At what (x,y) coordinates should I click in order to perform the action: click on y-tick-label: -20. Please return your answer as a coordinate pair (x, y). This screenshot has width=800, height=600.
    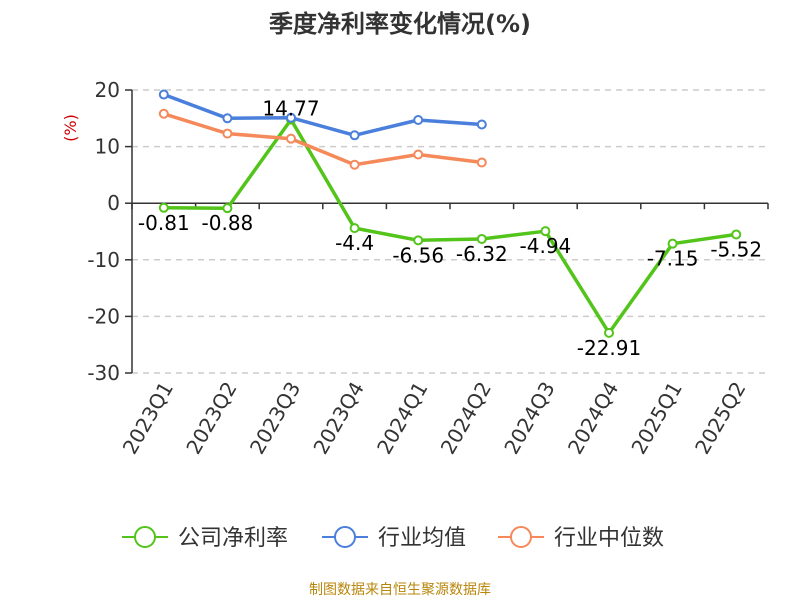
    Looking at the image, I should click on (103, 316).